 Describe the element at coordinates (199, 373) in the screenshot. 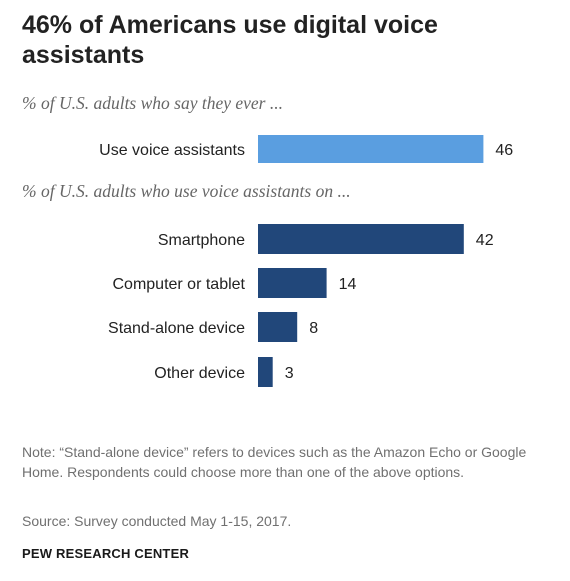

I see `category-label: Other device` at that location.